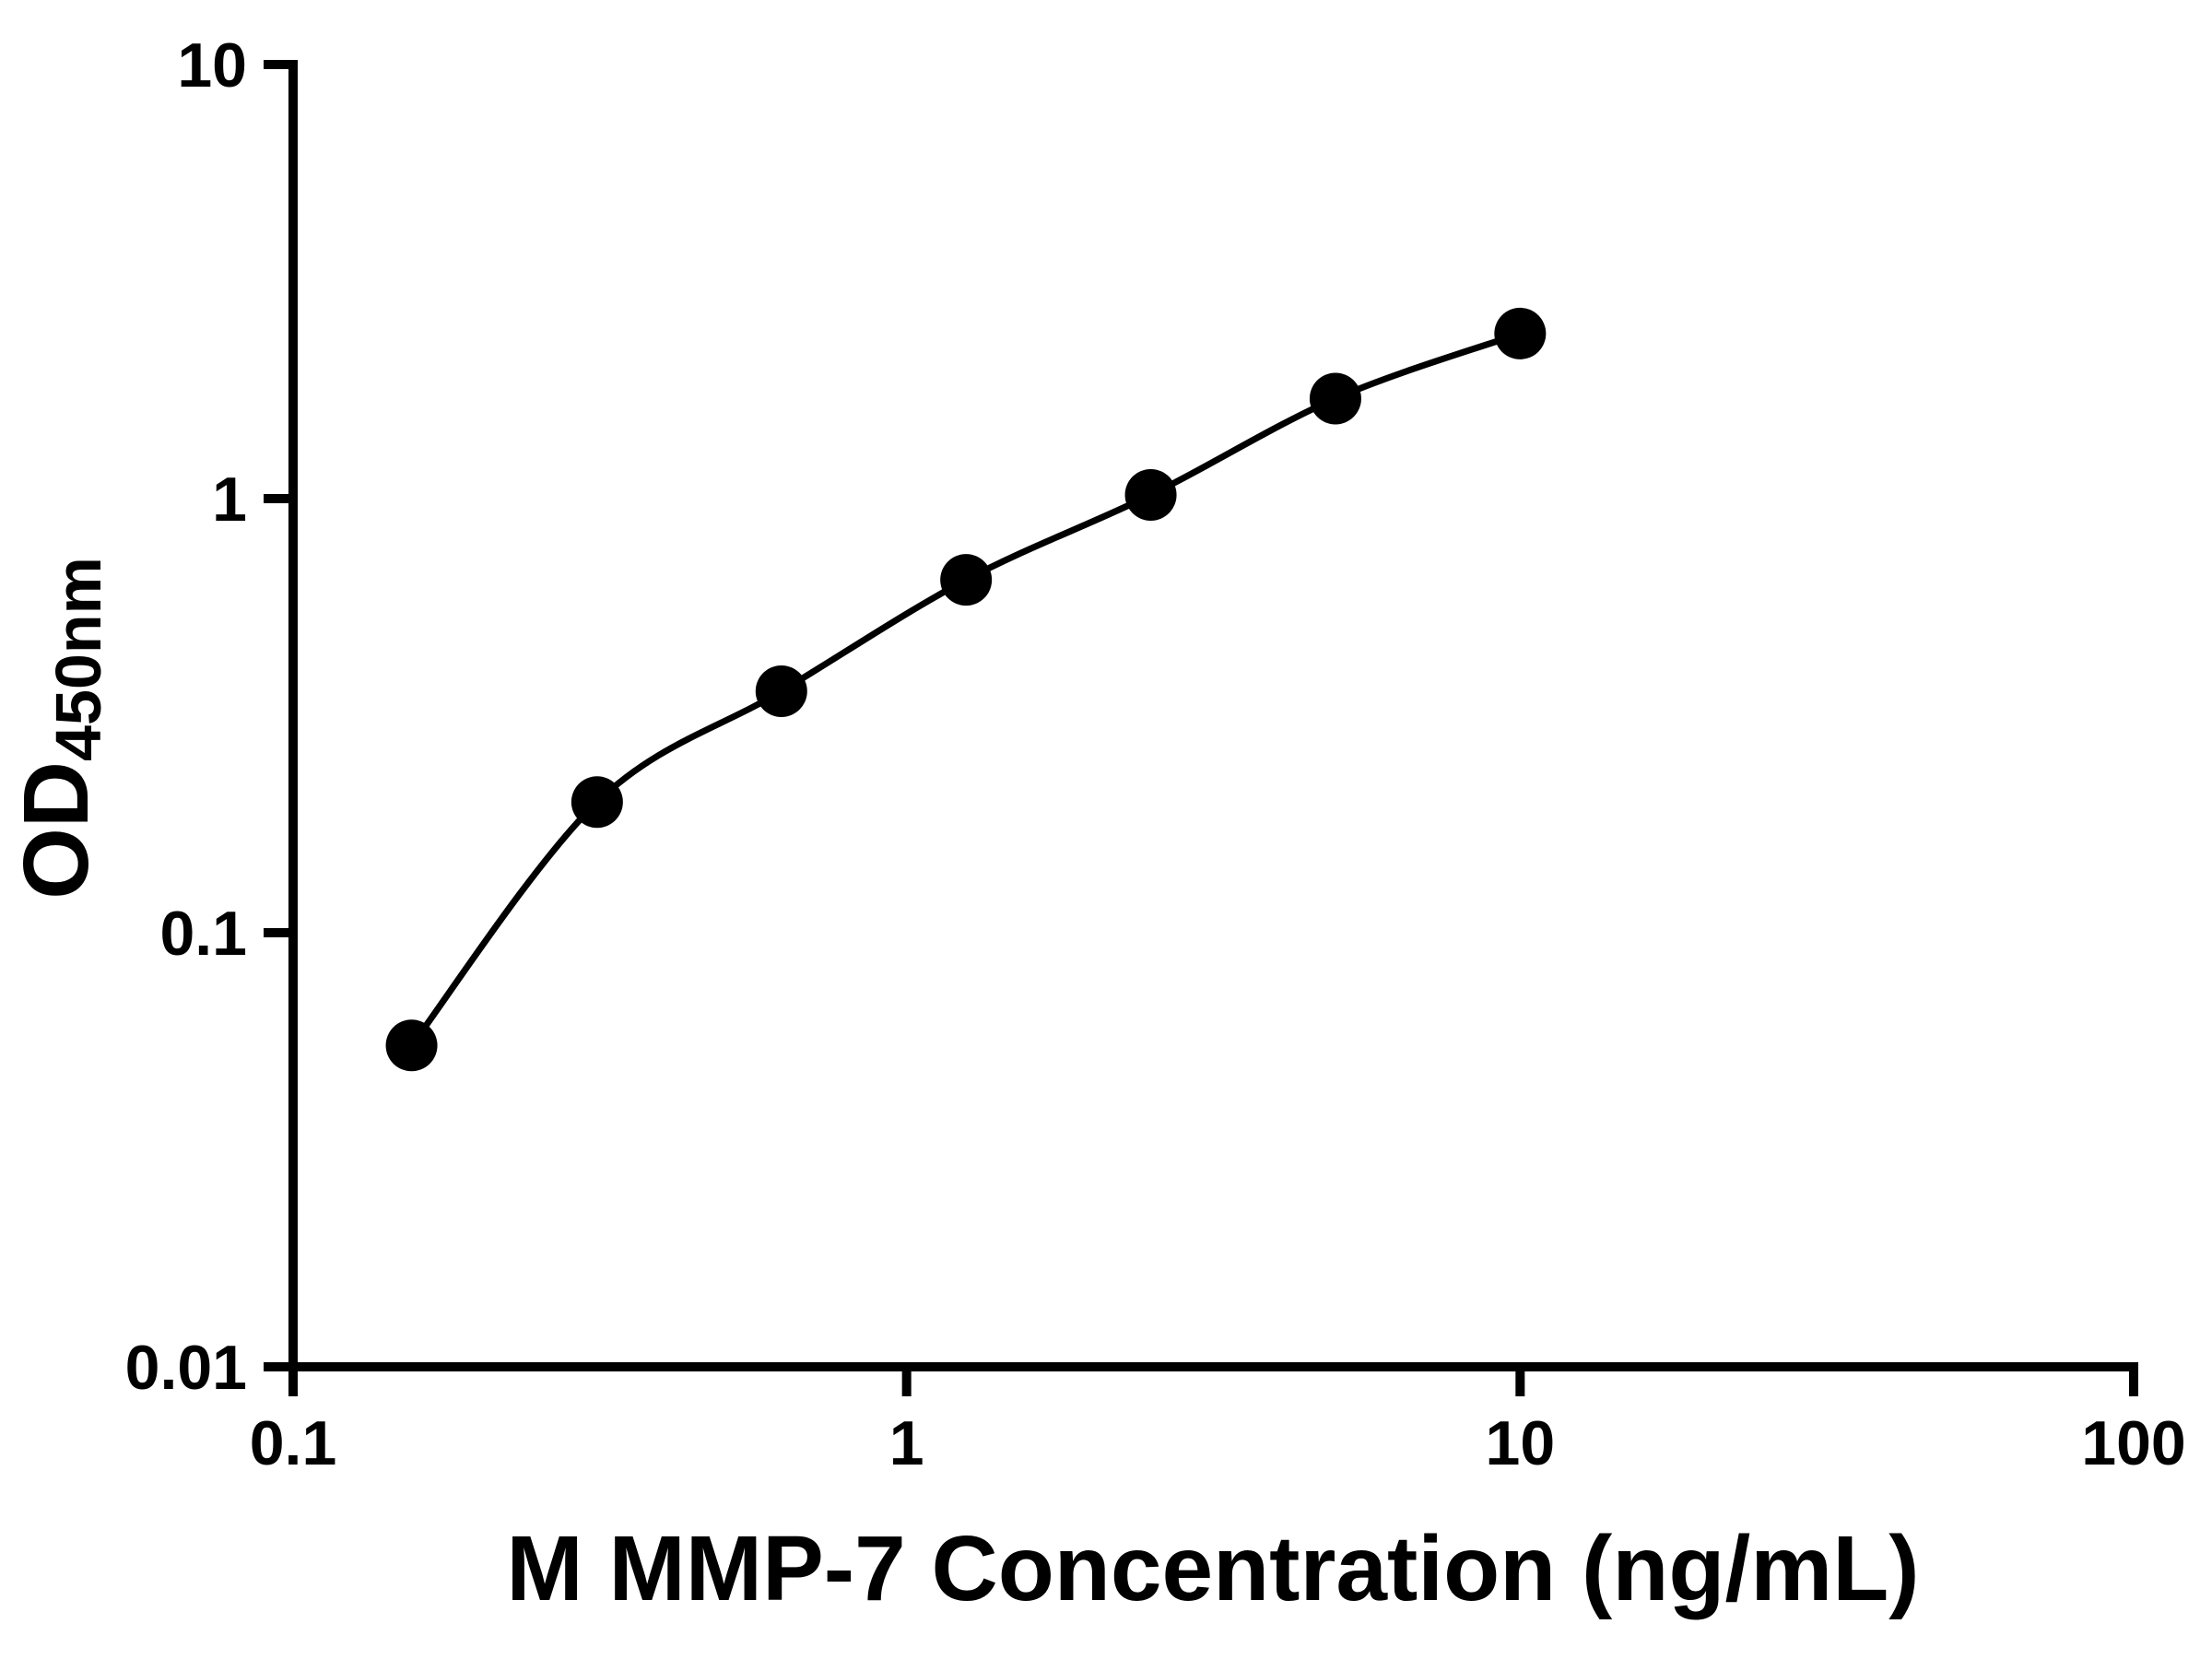  I want to click on y-axis-title: OD450nm, so click(59, 728).